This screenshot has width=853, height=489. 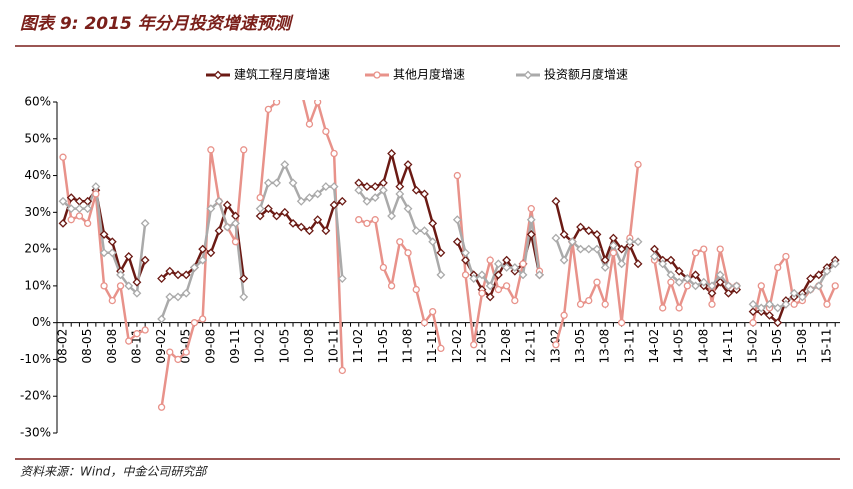 I want to click on x-tick-label: 14-11, so click(x=728, y=346).